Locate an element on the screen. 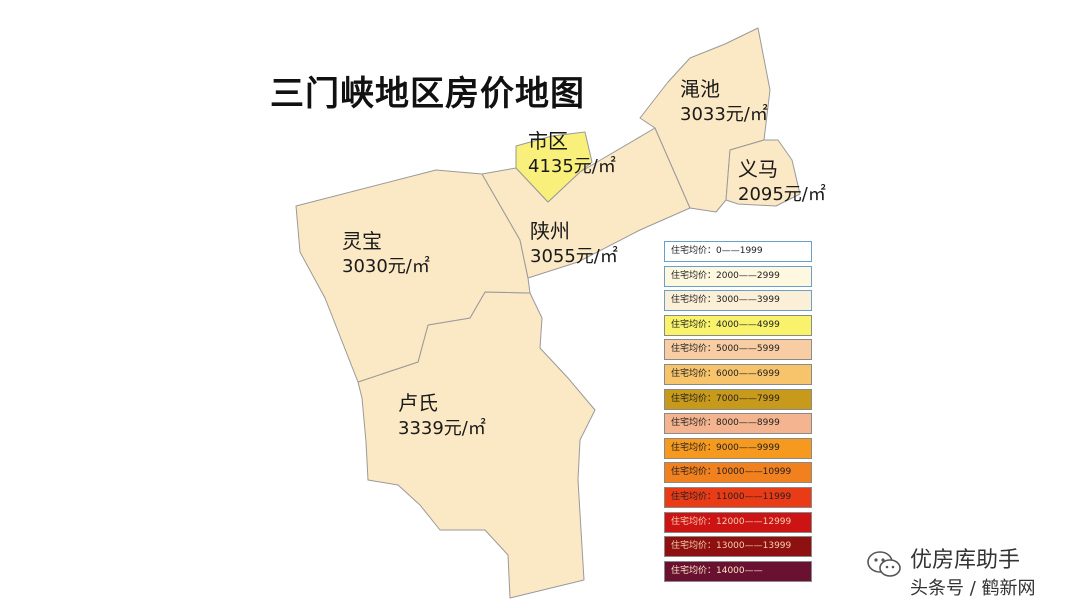 The height and width of the screenshot is (608, 1080). map-title: 三门峡地区房价地图 is located at coordinates (427, 94).